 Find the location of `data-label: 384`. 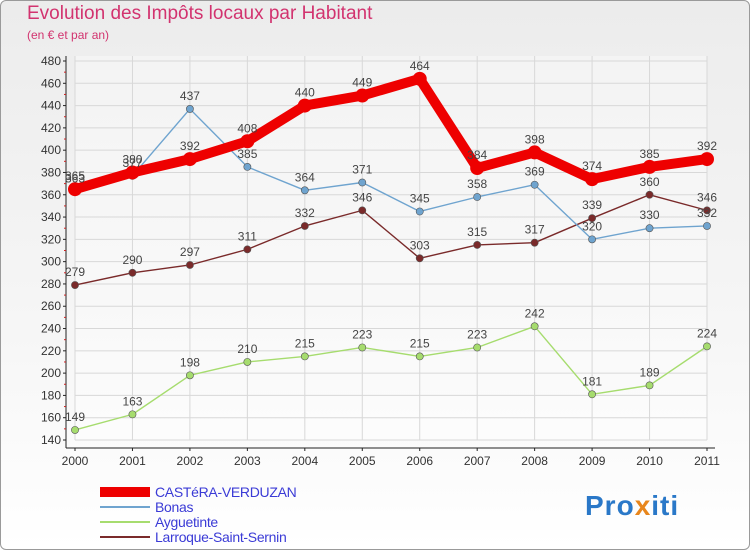

data-label: 384 is located at coordinates (477, 155).